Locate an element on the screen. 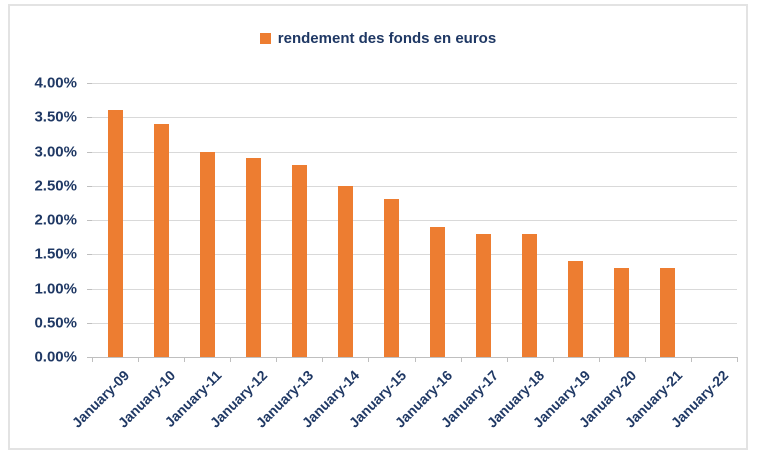 This screenshot has width=760, height=459. y-axis-tick-label: 3.00% is located at coordinates (55, 151).